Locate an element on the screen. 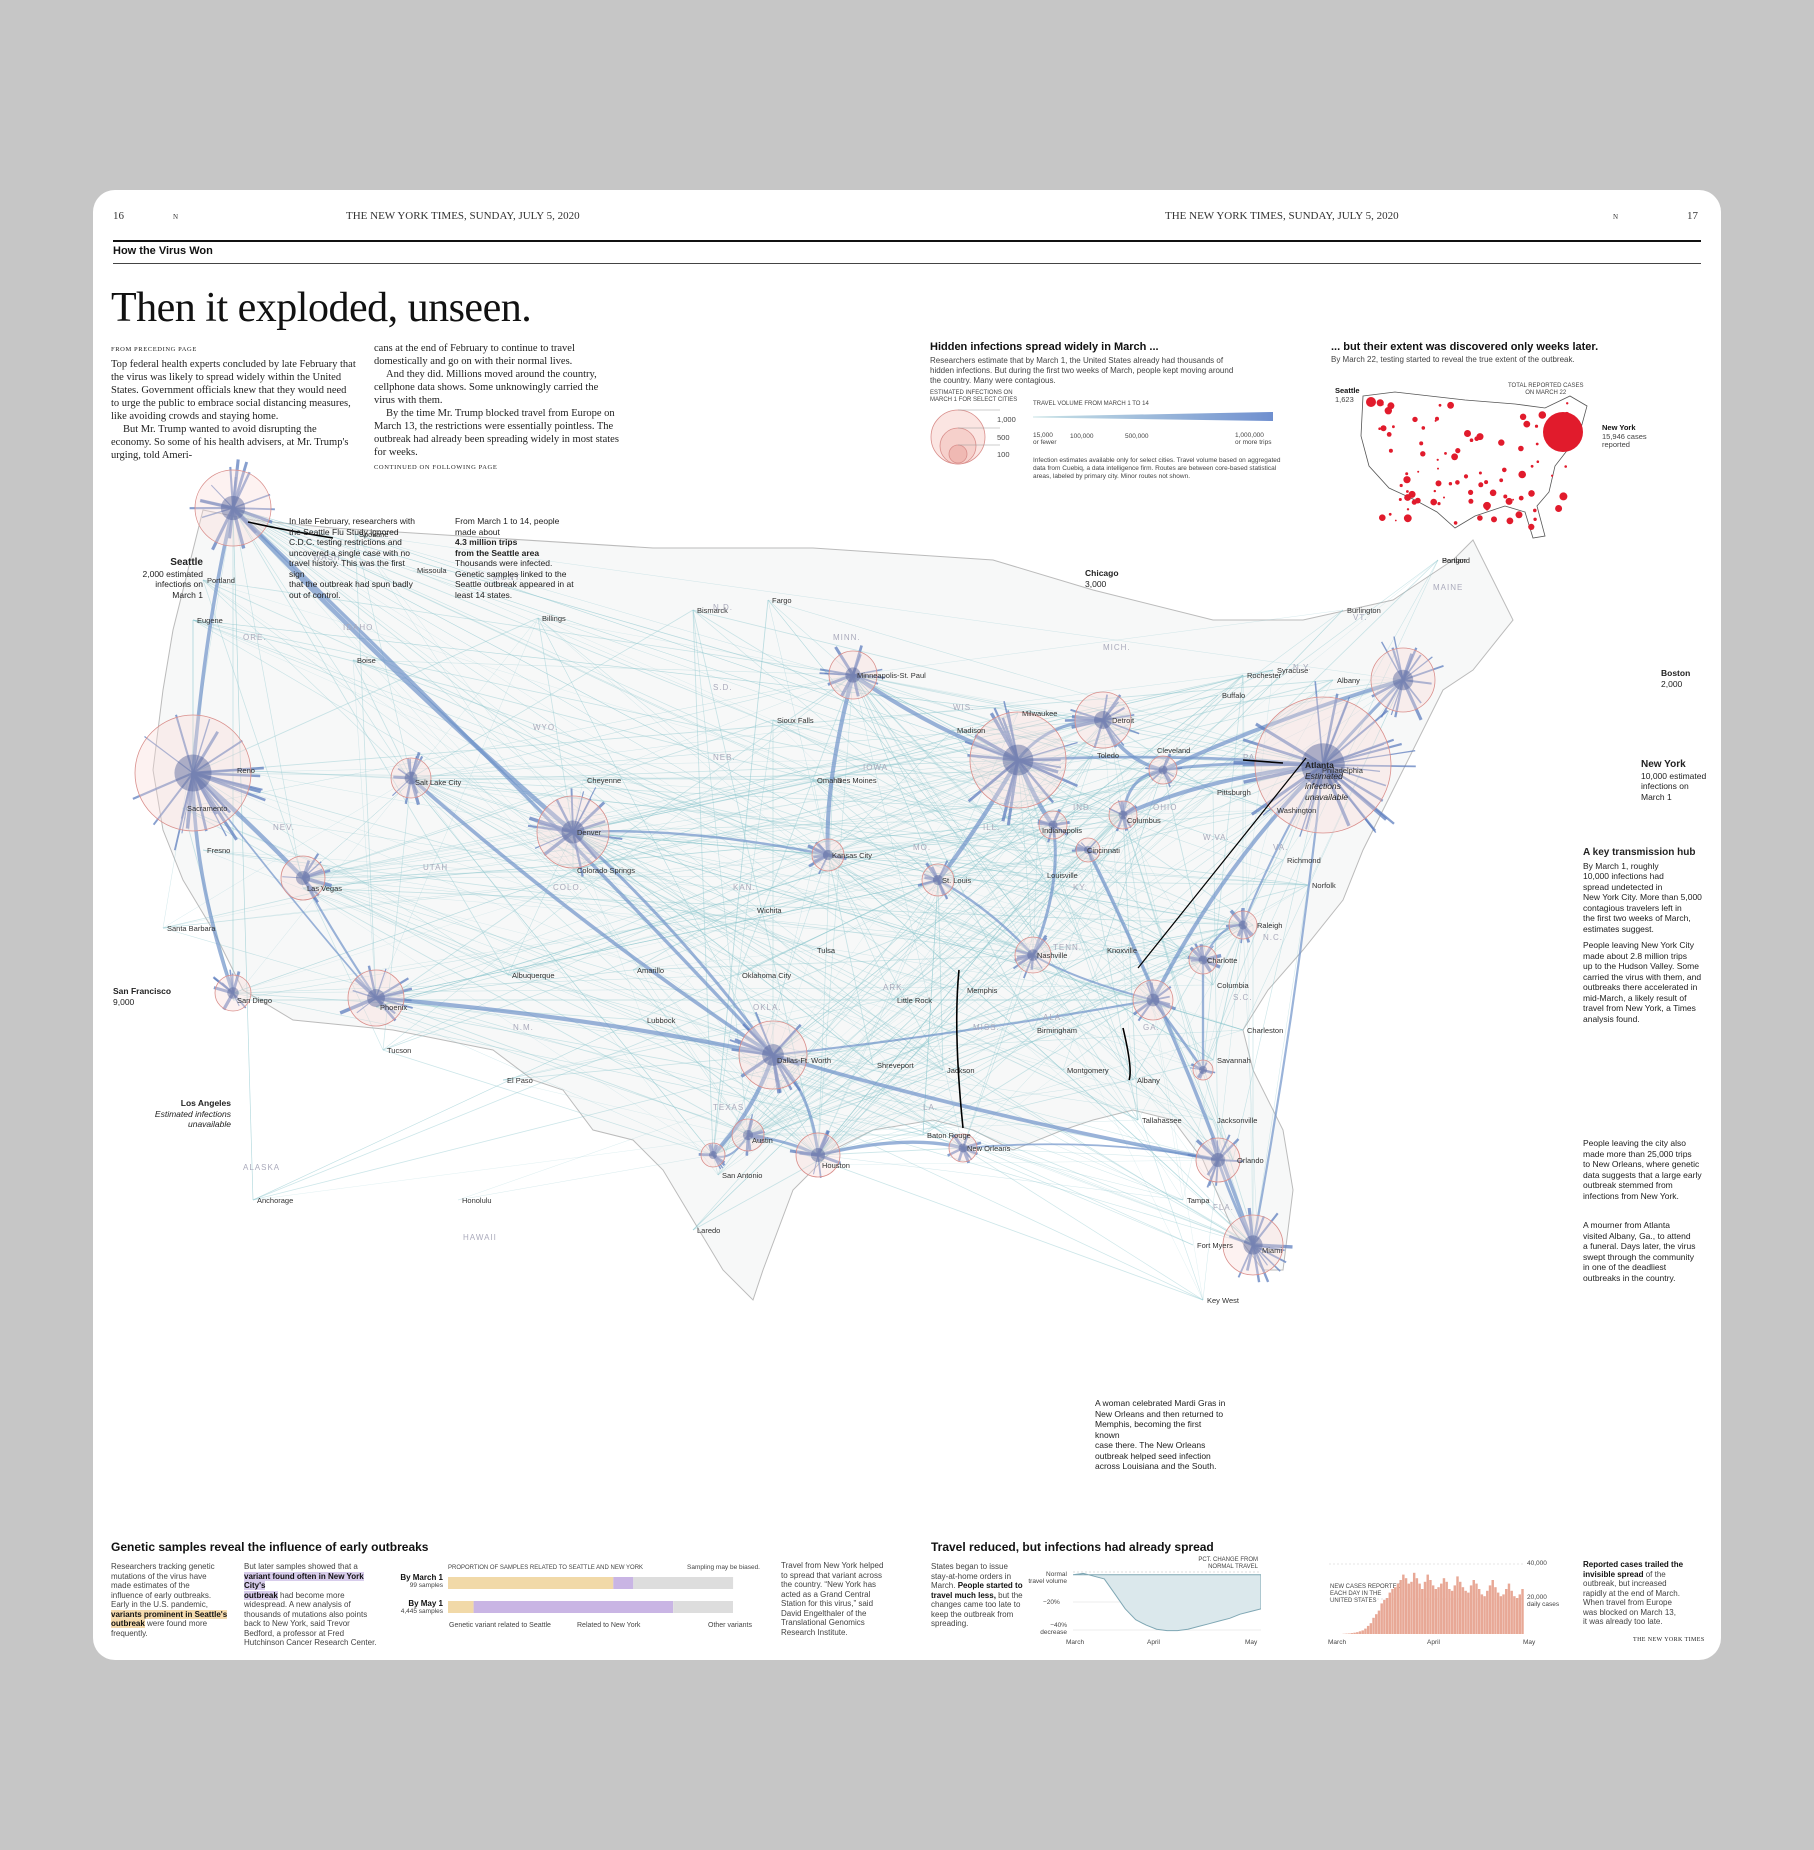 This screenshot has height=1850, width=1814. legend-seattle: Genetic variant related to Seattle is located at coordinates (500, 1625).